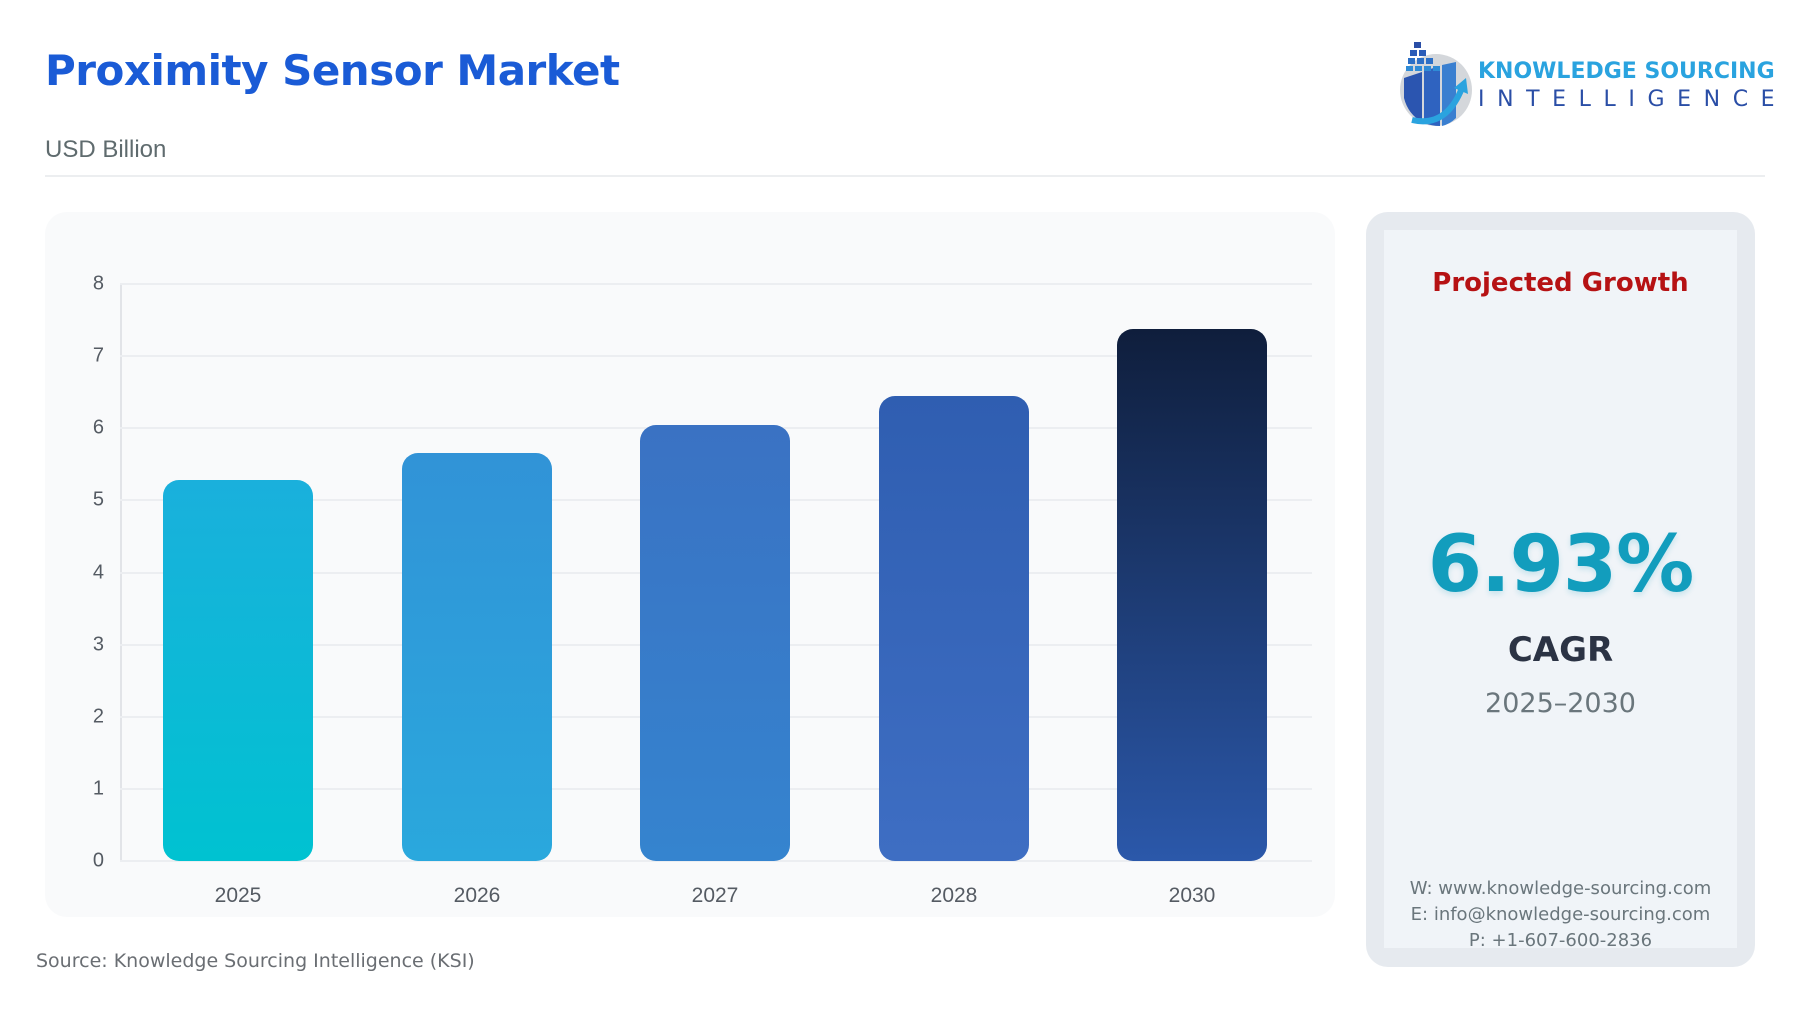 This screenshot has height=1012, width=1800. I want to click on y-tick-label: 8, so click(98, 283).